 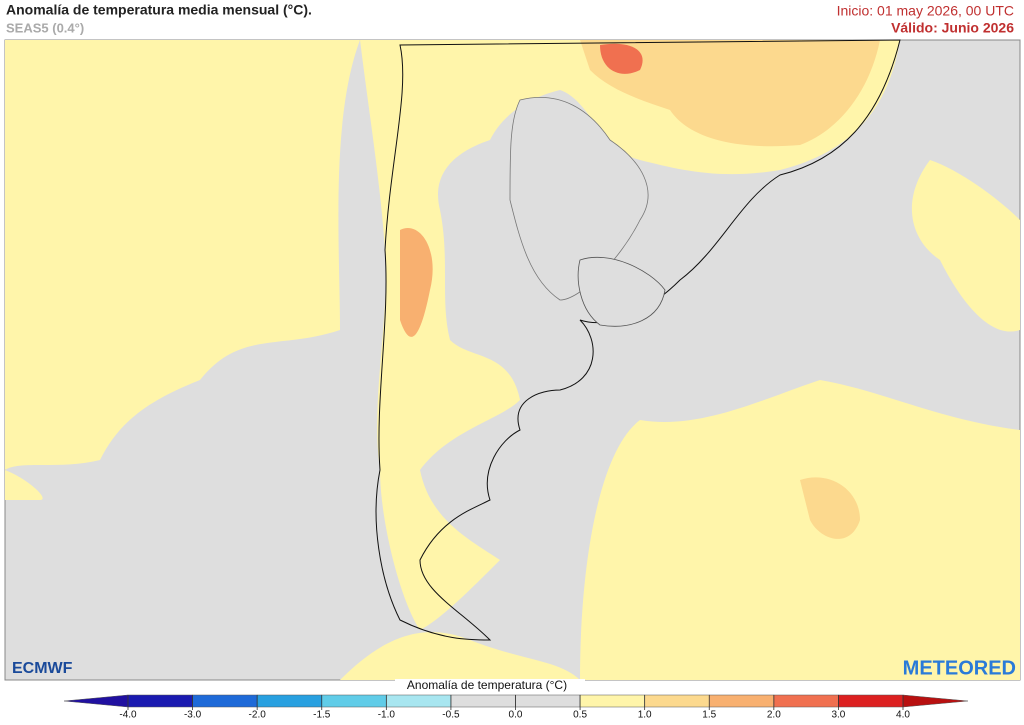 What do you see at coordinates (96, 701) in the screenshot?
I see `colorbar-under` at bounding box center [96, 701].